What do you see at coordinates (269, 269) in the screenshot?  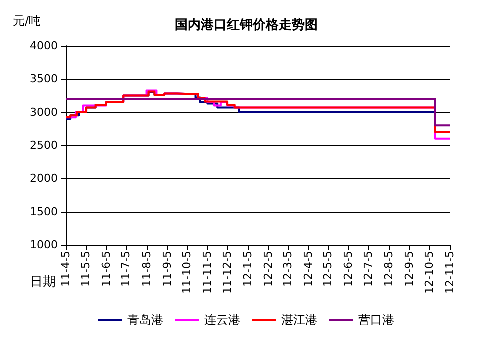 I see `x-tick-label: 12-2-5` at bounding box center [269, 269].